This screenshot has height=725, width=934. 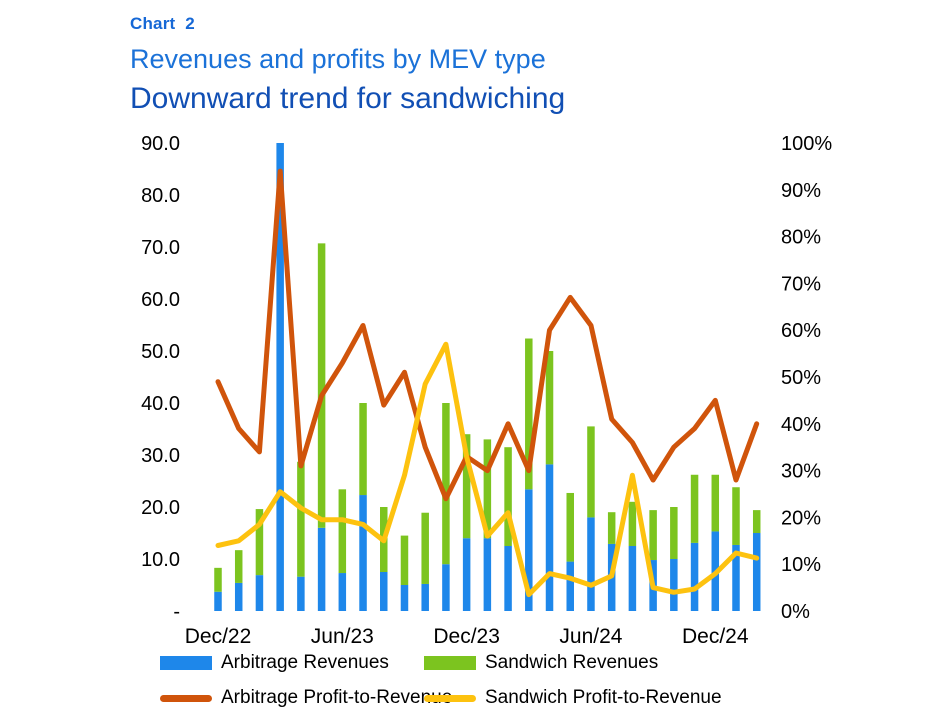 I want to click on axis-tick-label: 50.0, so click(x=160, y=352).